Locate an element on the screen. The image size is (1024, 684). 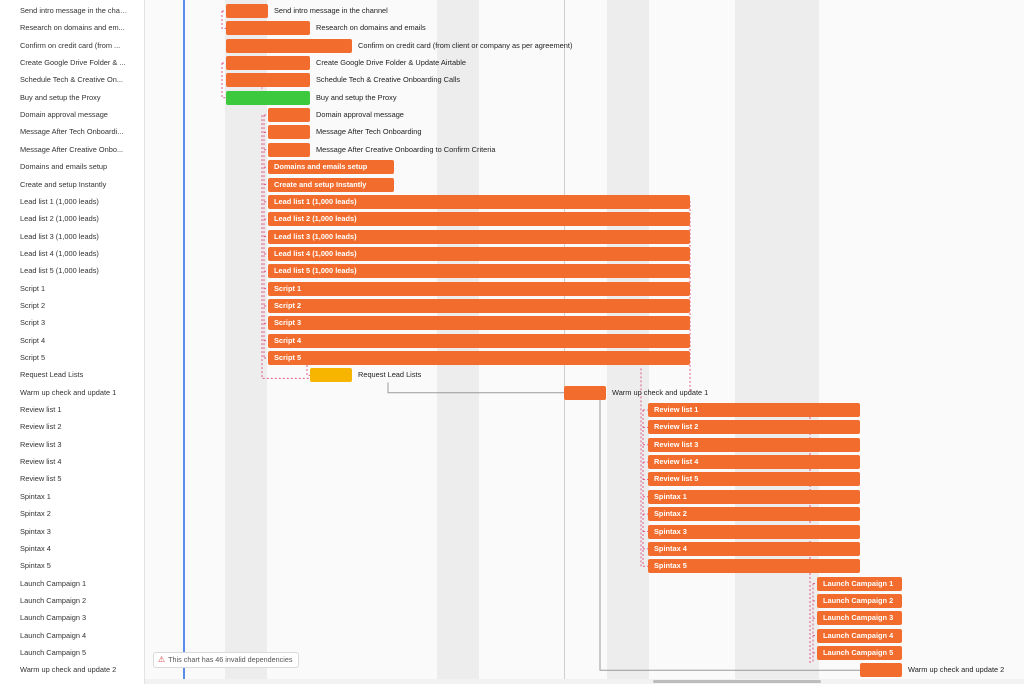
invalid-dependencies-warning: ⚠ This chart has 46 invalid dependencies is located at coordinates (226, 660).